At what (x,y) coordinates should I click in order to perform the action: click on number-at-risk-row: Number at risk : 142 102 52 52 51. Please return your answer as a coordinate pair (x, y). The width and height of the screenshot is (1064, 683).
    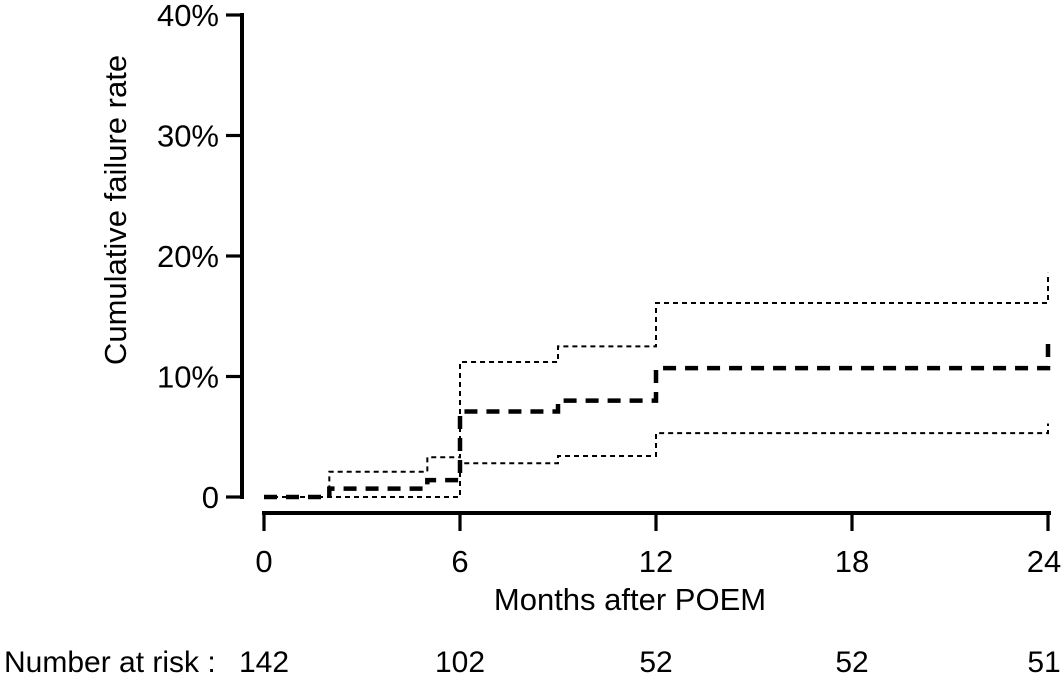
    Looking at the image, I should click on (532, 662).